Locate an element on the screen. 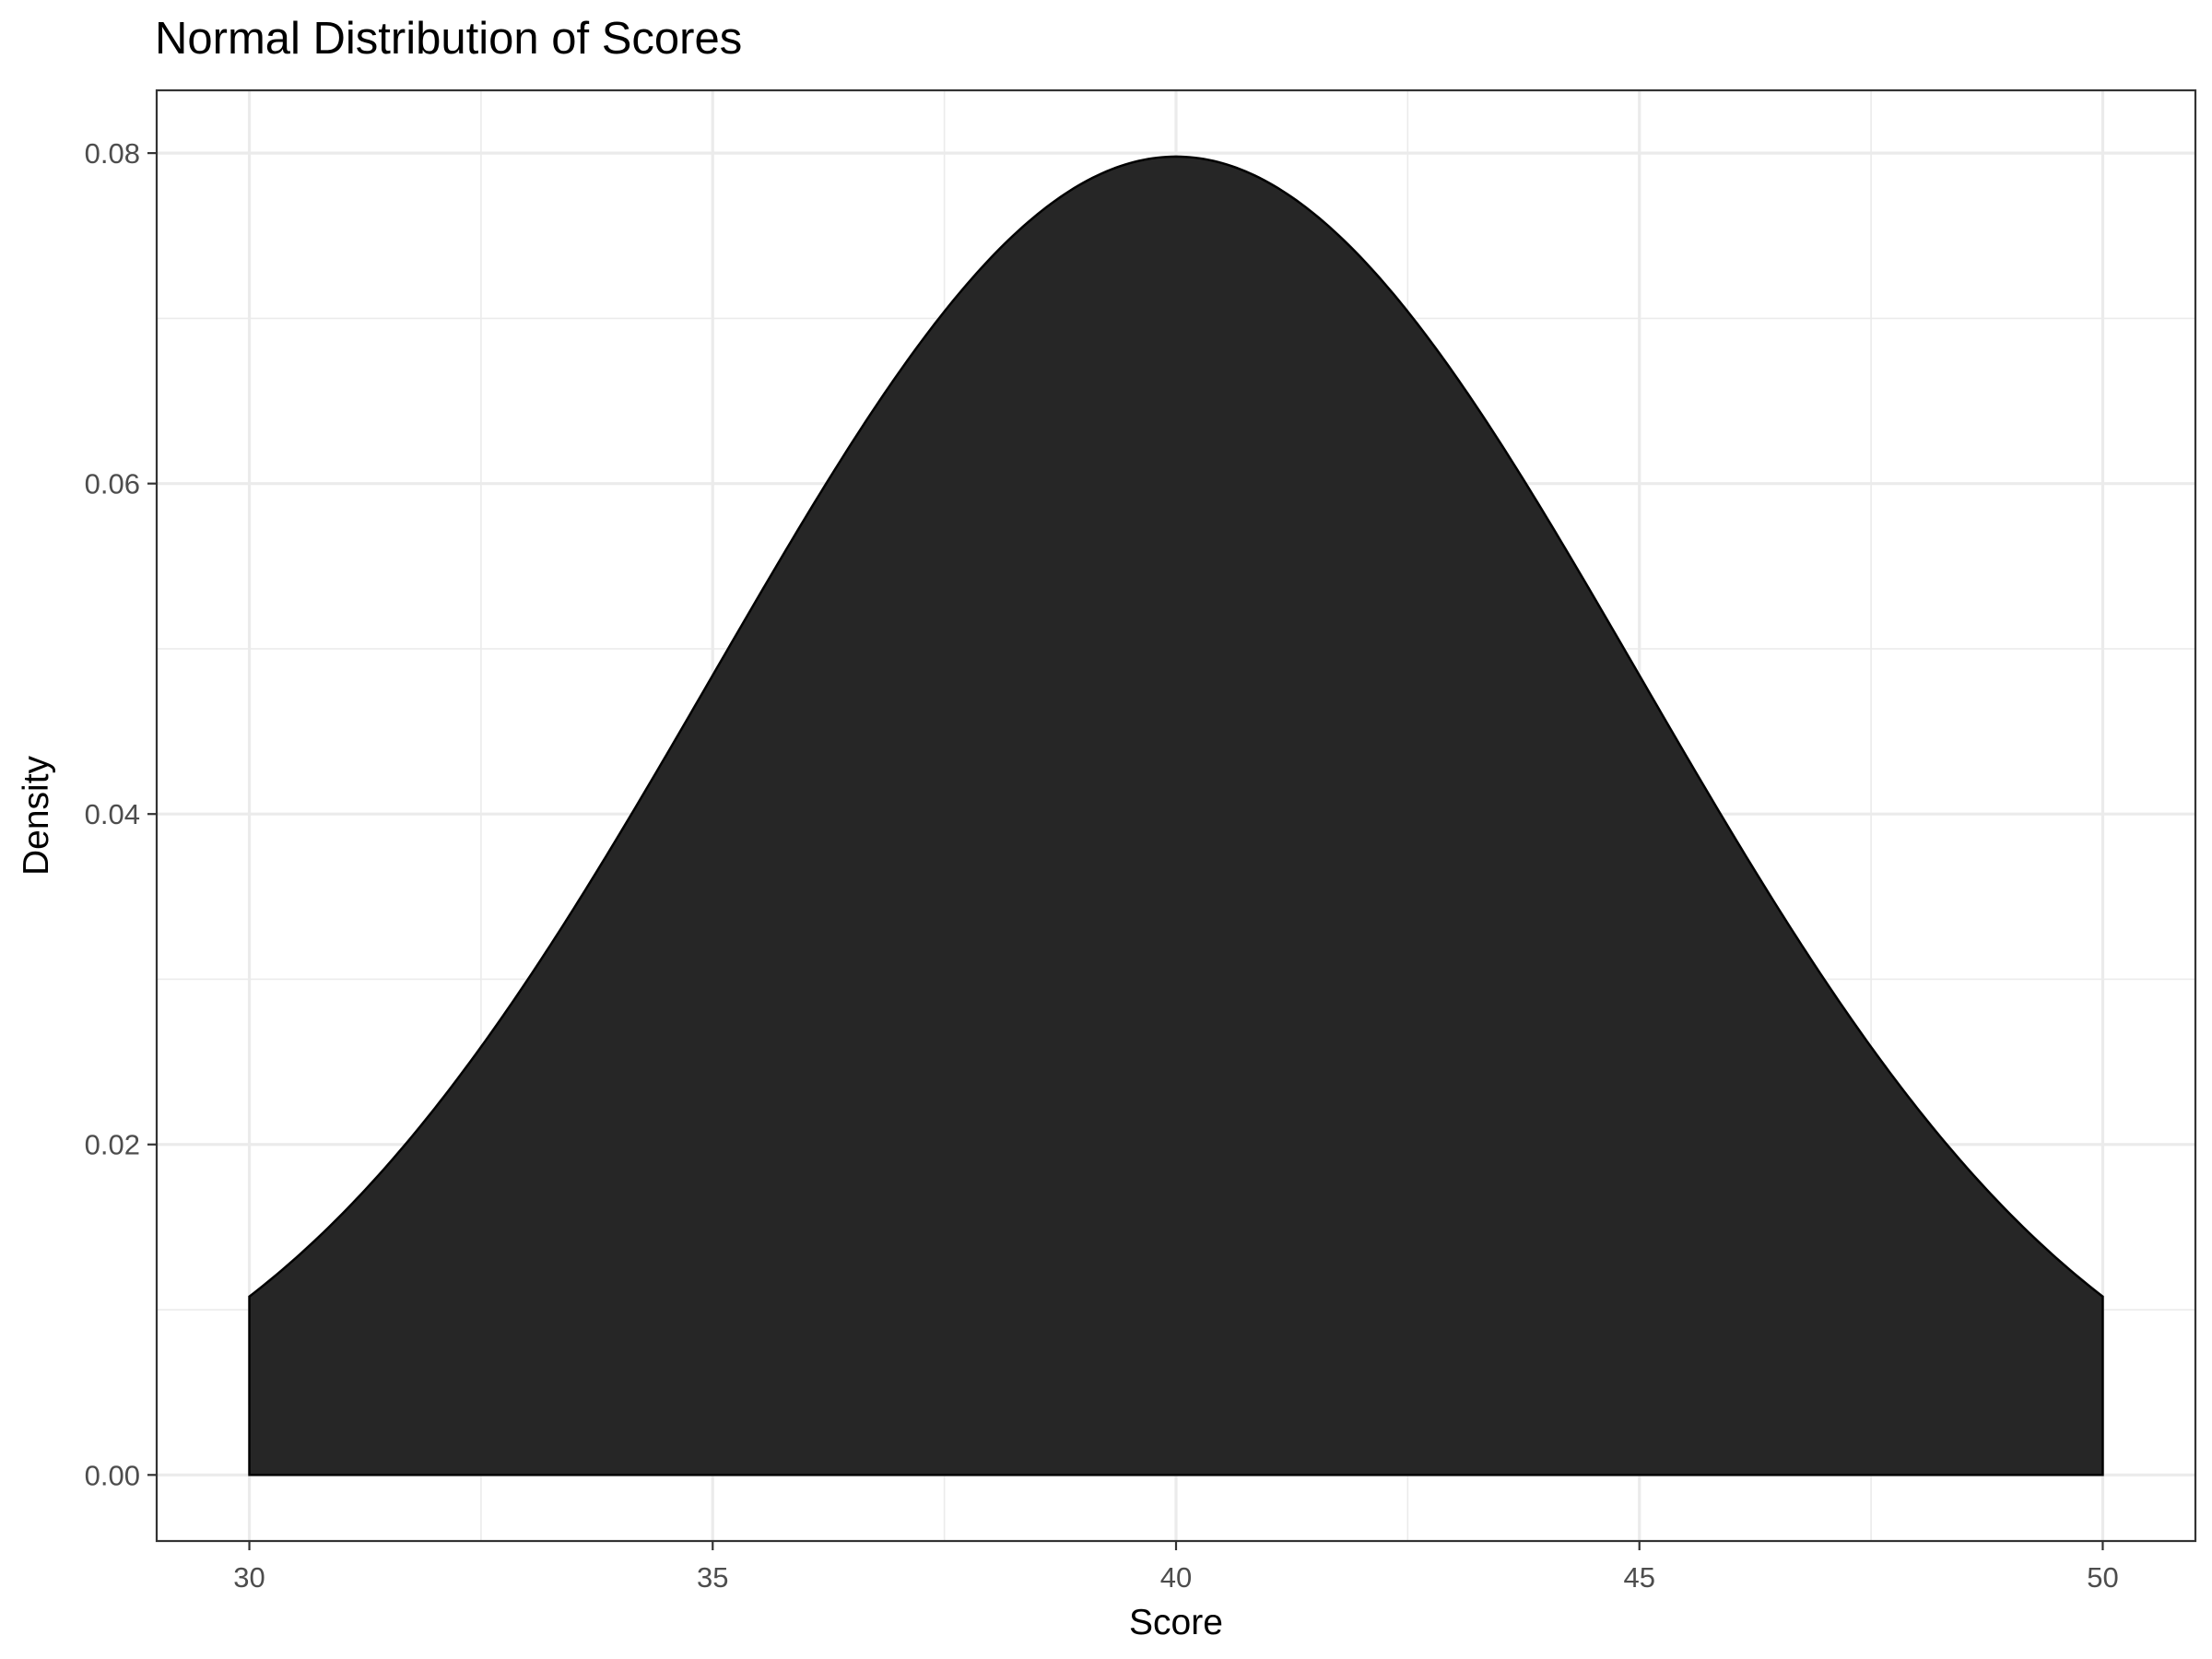  x-tick-label: 50 is located at coordinates (2102, 1577).